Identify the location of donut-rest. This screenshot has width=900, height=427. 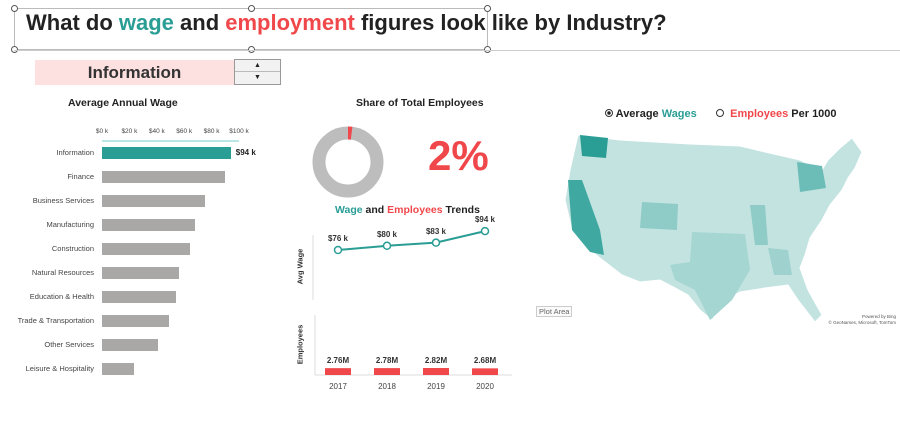
(348, 162).